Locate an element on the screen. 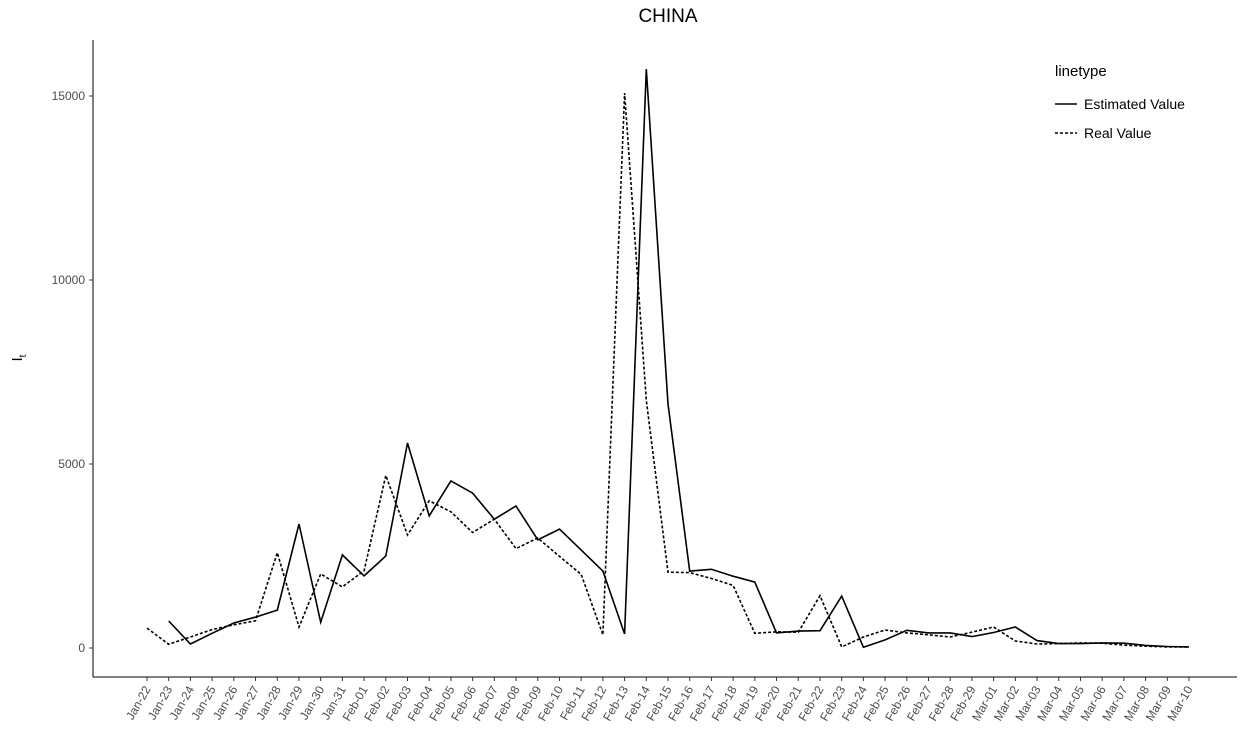 This screenshot has height=749, width=1241. y-tick-label: 10000 is located at coordinates (69, 280).